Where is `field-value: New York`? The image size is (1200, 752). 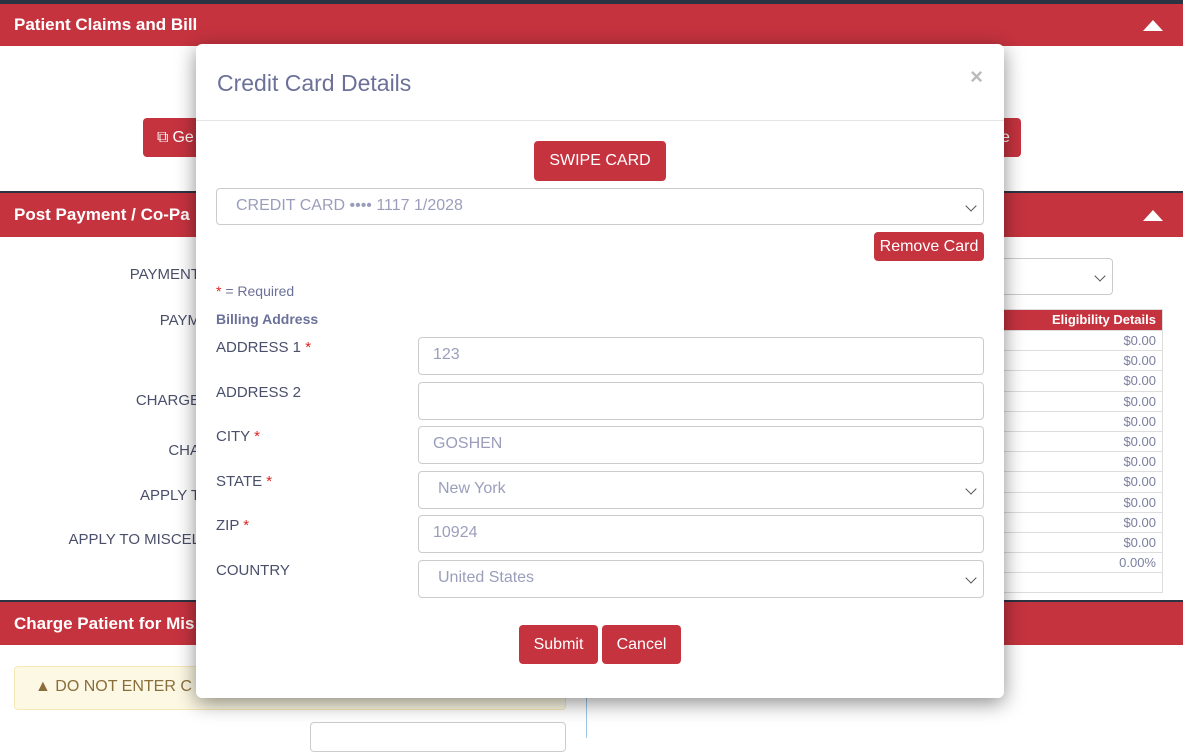
field-value: New York is located at coordinates (472, 488).